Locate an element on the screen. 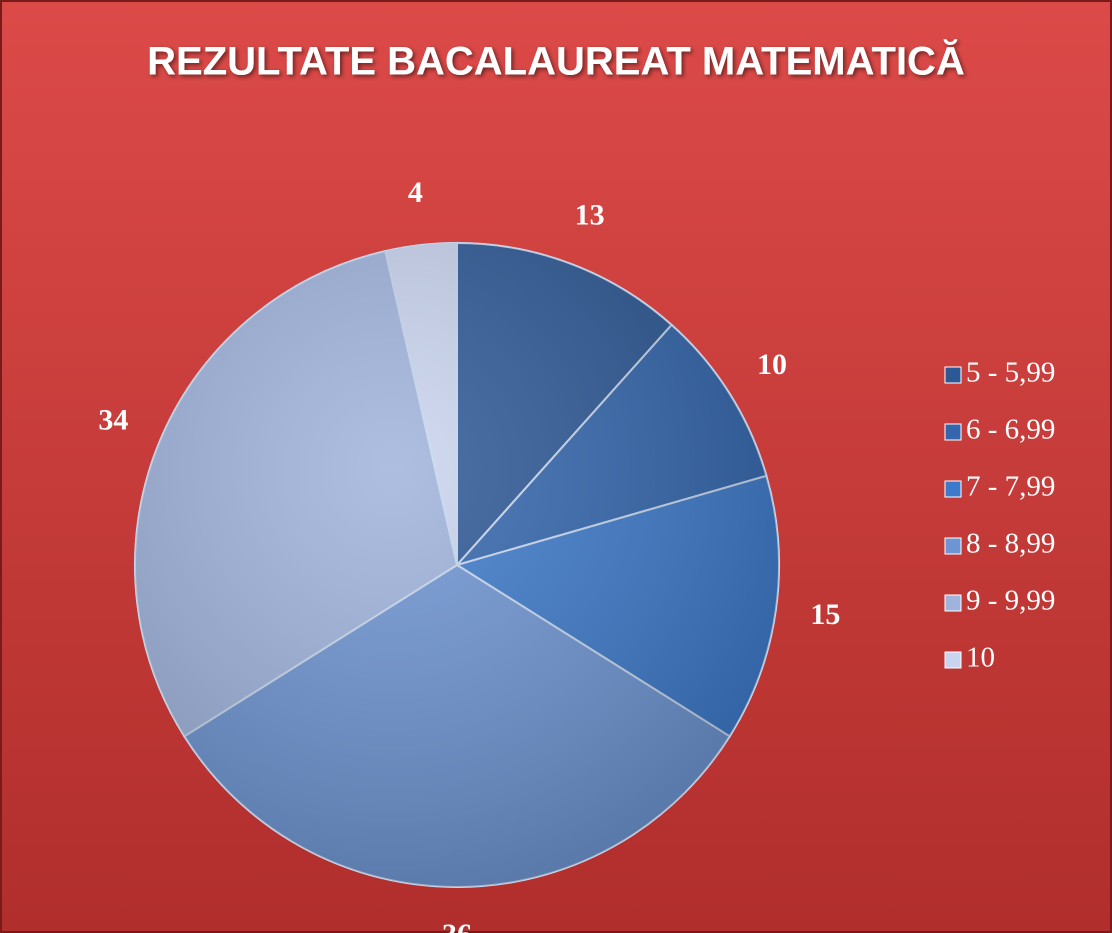  legend-label: 10 is located at coordinates (980, 658).